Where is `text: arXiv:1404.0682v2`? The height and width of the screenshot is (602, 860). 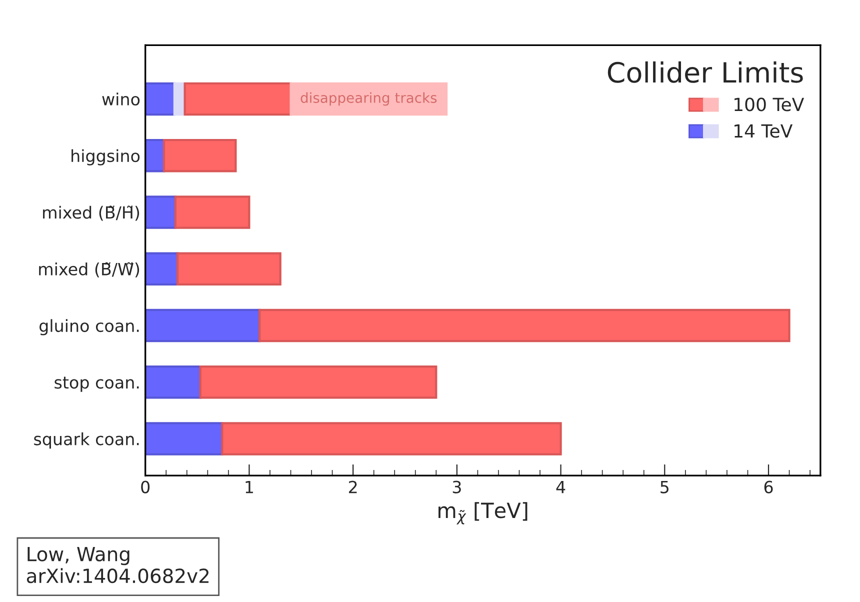 text: arXiv:1404.0682v2 is located at coordinates (117, 576).